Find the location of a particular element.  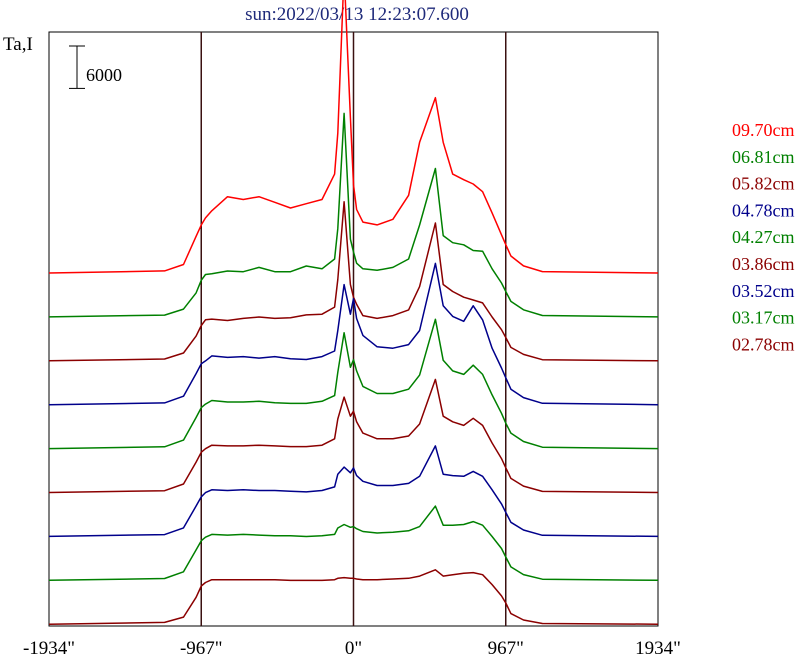

series-line-03.52cm is located at coordinates (353, 491).